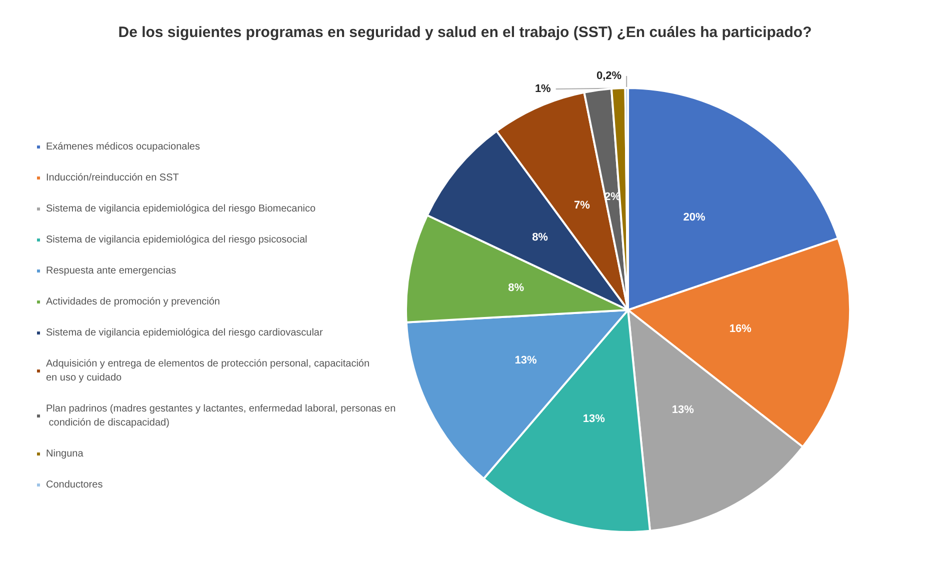  I want to click on legend-label: Exámenes médicos ocupacionales, so click(123, 147).